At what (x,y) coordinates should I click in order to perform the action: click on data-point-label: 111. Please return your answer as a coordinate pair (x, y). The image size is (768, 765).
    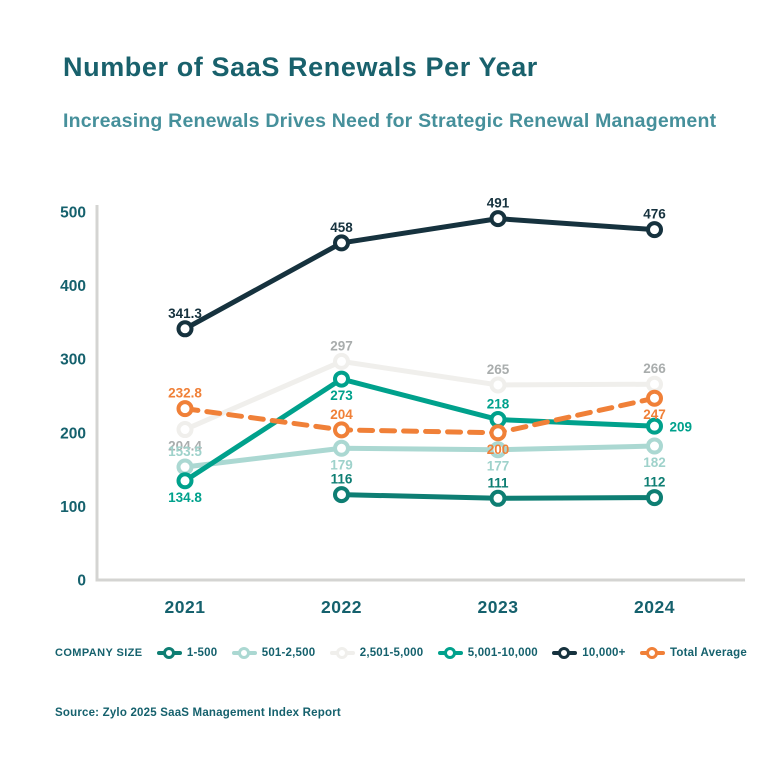
    Looking at the image, I should click on (498, 482).